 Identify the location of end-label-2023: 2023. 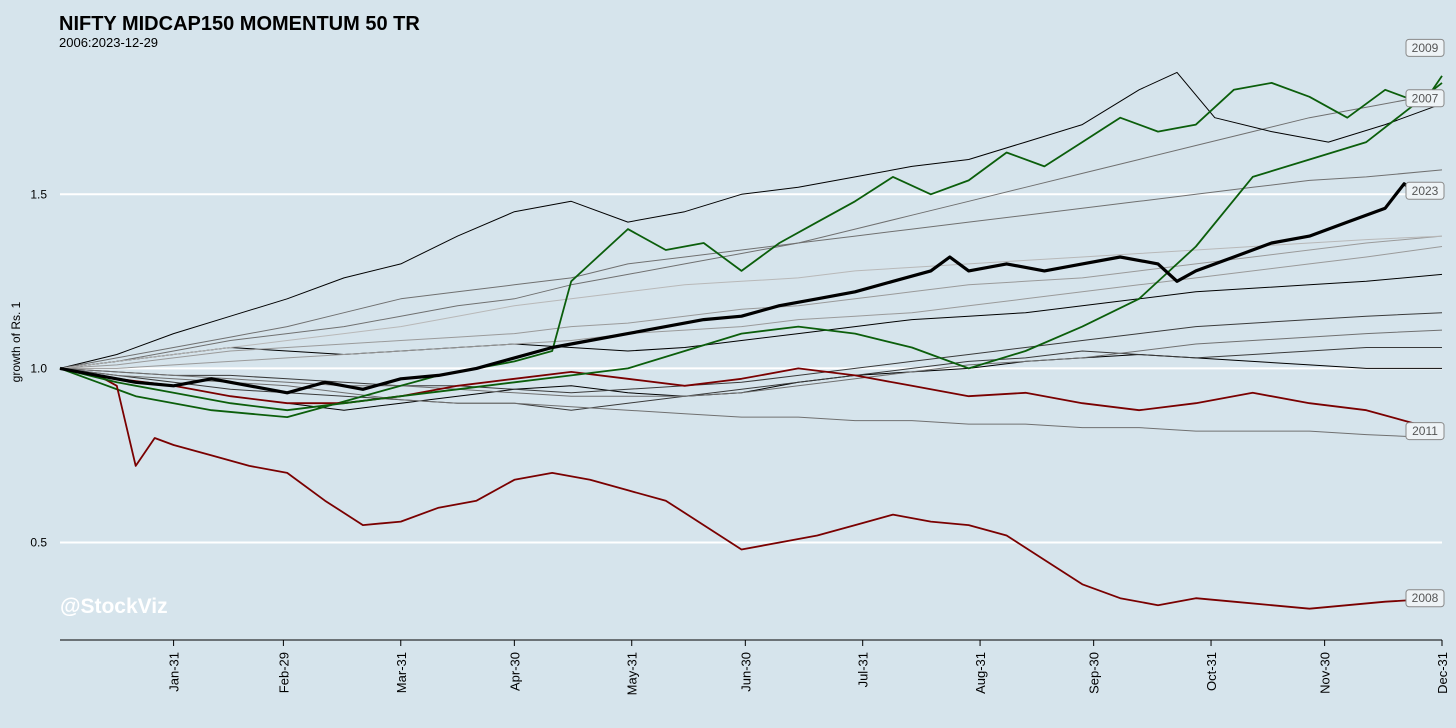
(1425, 190).